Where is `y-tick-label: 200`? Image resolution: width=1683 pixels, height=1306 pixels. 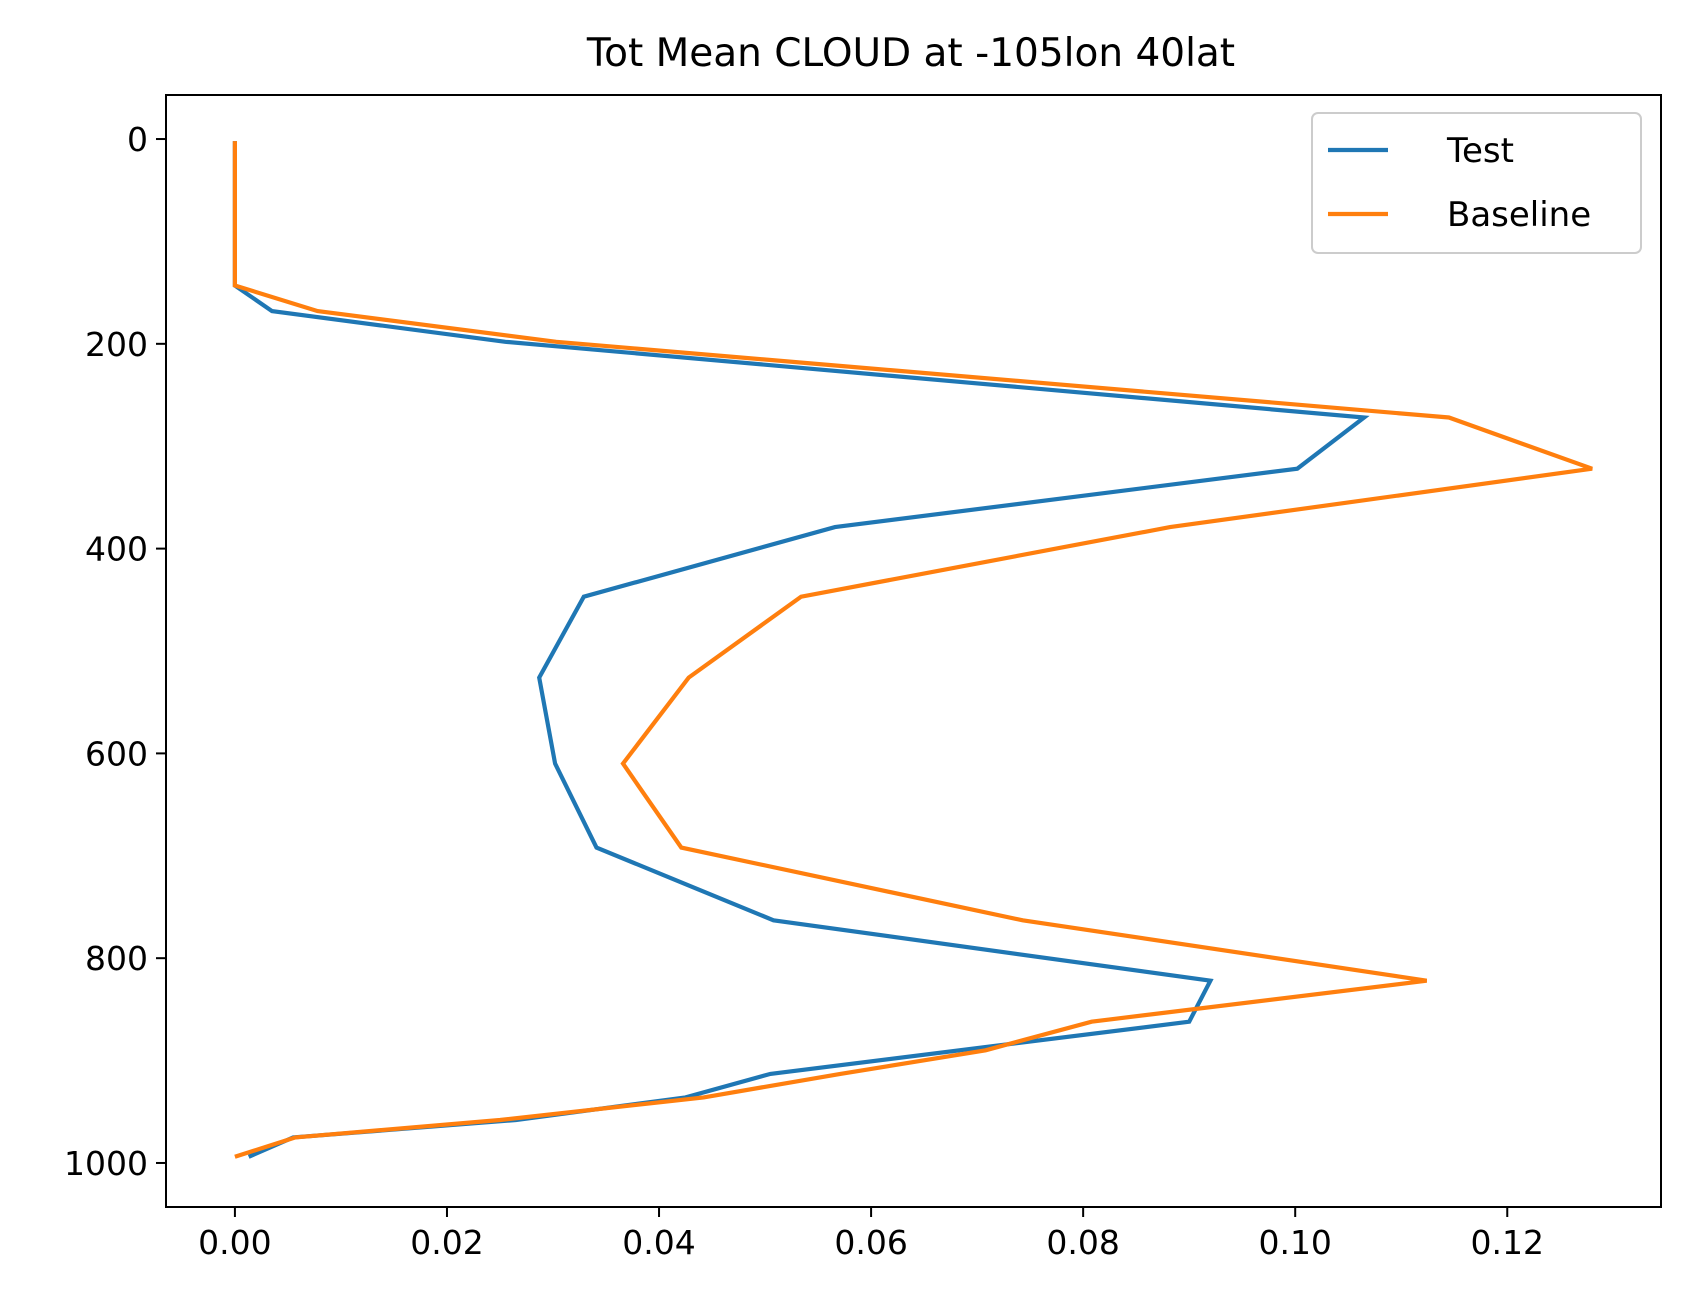
y-tick-label: 200 is located at coordinates (116, 344).